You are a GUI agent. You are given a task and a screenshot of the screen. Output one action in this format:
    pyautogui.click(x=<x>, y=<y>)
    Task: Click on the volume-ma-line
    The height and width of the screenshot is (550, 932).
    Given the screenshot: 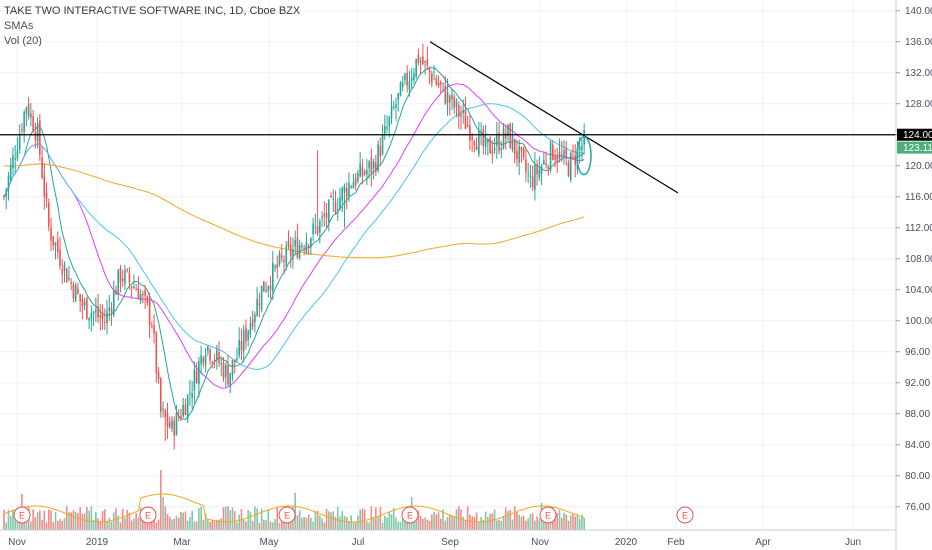 What is the action you would take?
    pyautogui.click(x=294, y=508)
    